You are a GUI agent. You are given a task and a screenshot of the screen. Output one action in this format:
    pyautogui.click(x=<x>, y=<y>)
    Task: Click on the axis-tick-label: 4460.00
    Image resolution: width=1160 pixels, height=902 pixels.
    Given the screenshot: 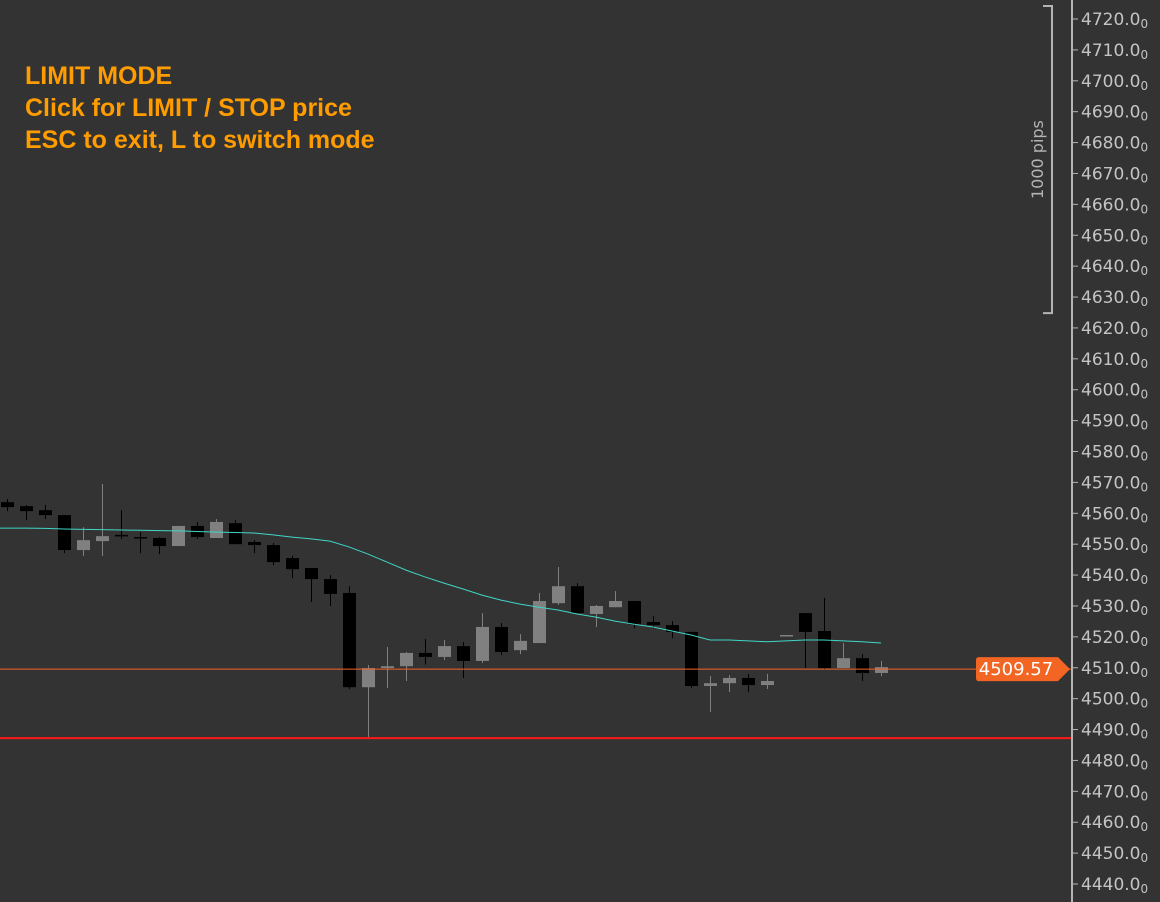 What is the action you would take?
    pyautogui.click(x=1114, y=823)
    